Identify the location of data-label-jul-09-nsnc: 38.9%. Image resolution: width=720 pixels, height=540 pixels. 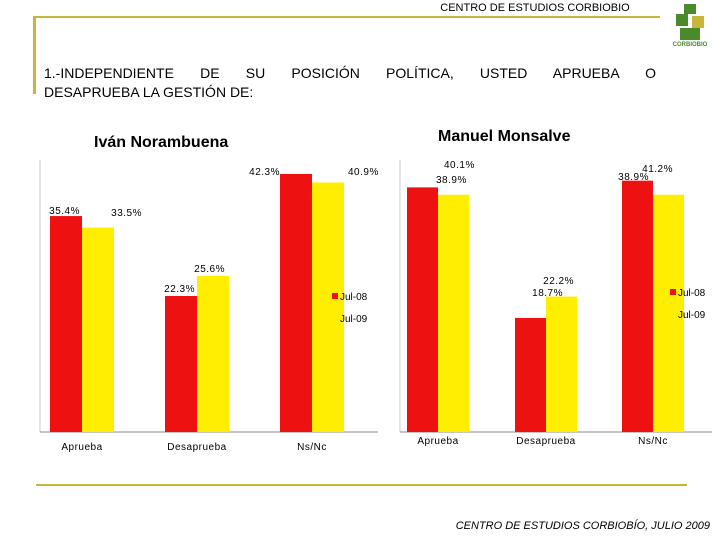
(633, 177).